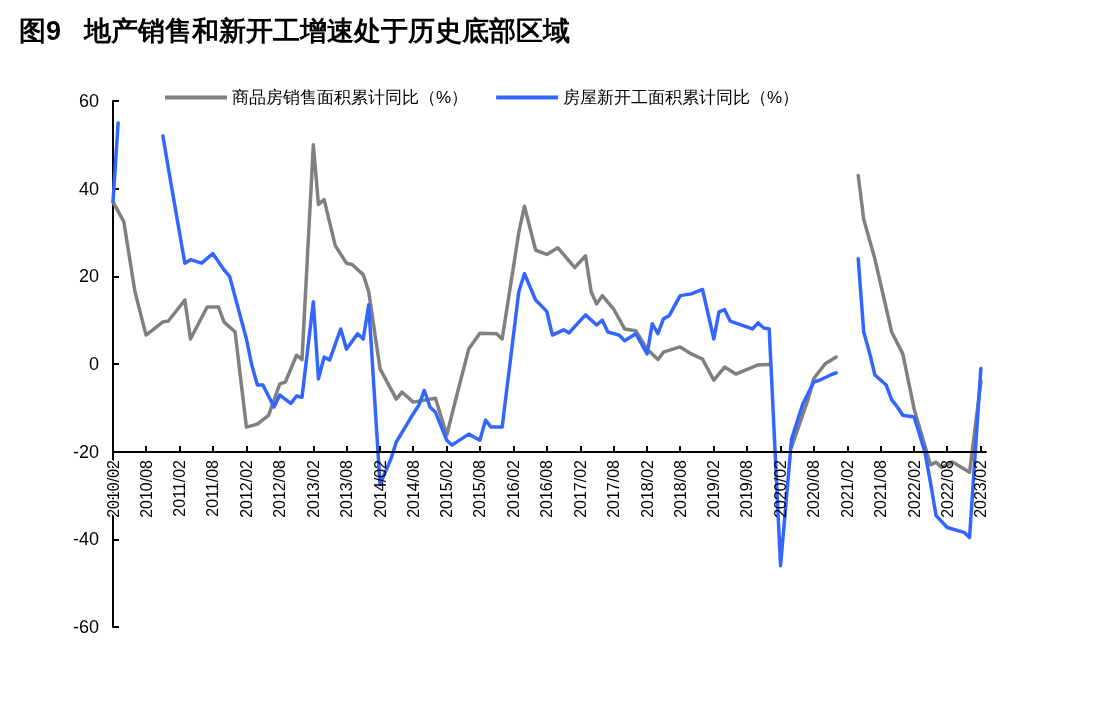 The image size is (1119, 701). I want to click on y-tick-label: 0, so click(93, 364).